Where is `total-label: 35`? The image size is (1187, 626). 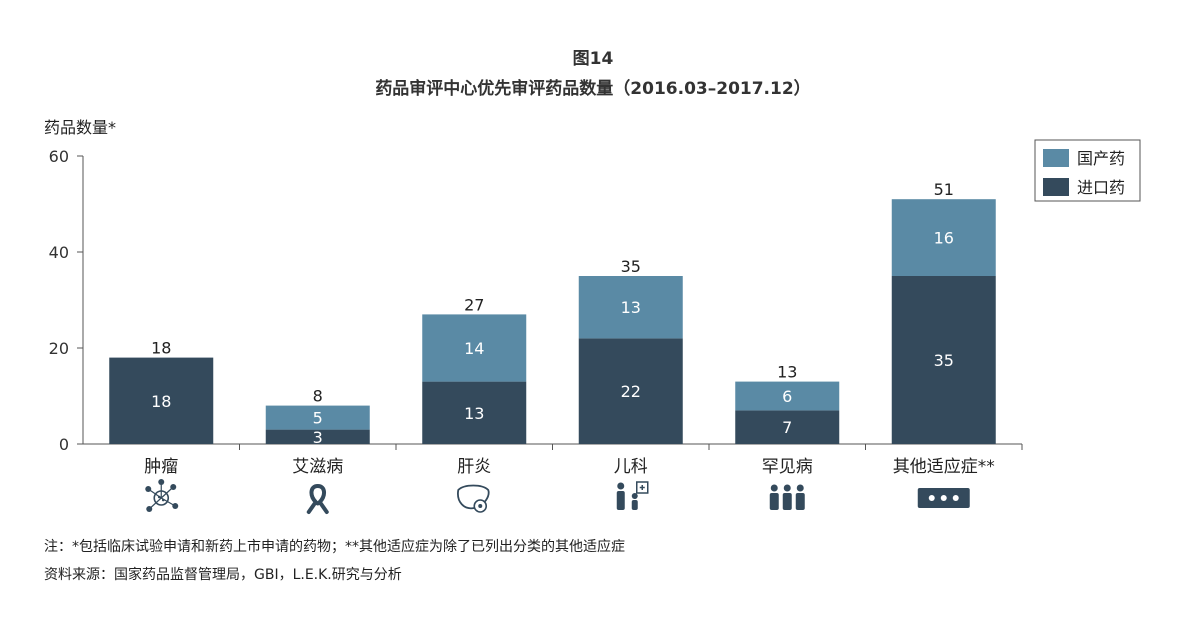 total-label: 35 is located at coordinates (631, 266).